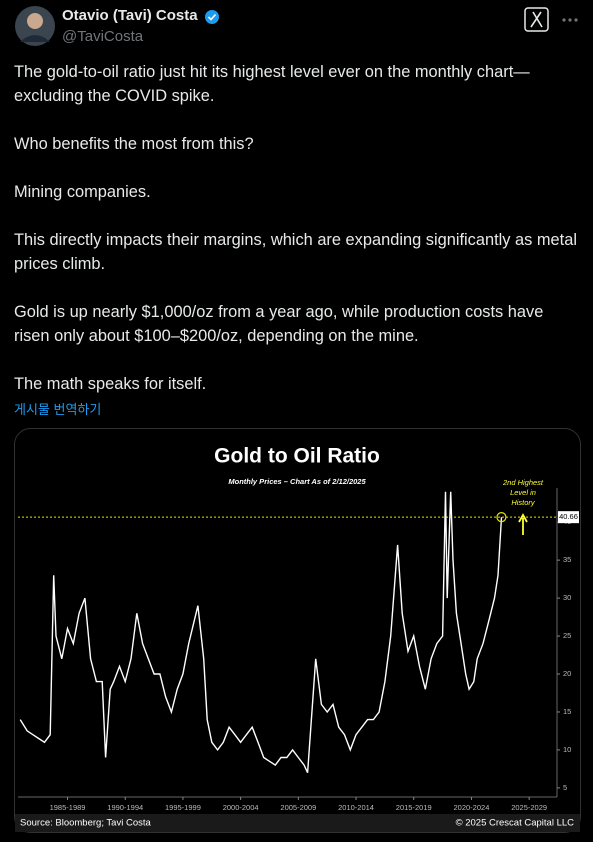 Image resolution: width=593 pixels, height=842 pixels. What do you see at coordinates (567, 711) in the screenshot?
I see `y-tick-label: 15` at bounding box center [567, 711].